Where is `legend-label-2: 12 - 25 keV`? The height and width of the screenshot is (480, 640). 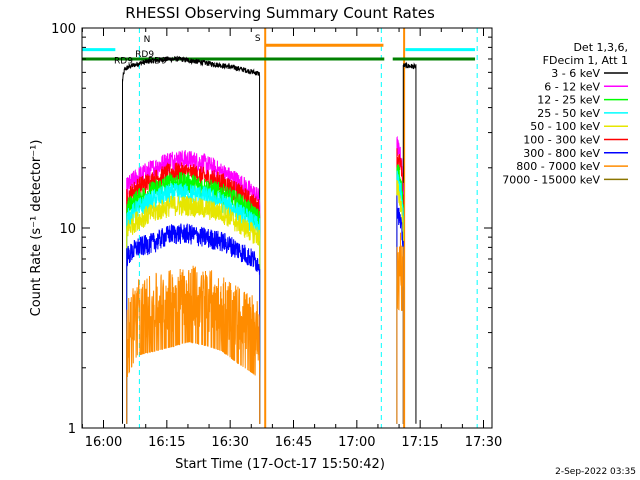
legend-label-2: 12 - 25 keV is located at coordinates (568, 100).